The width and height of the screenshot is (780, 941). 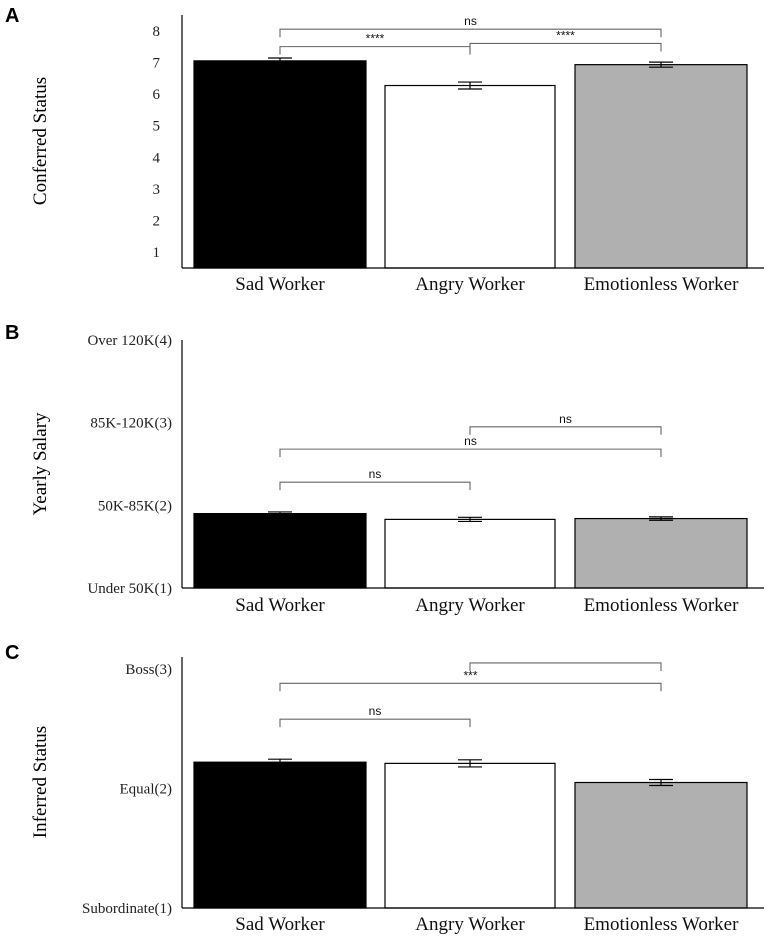 What do you see at coordinates (146, 789) in the screenshot?
I see `y-tick-label: Equal(2)` at bounding box center [146, 789].